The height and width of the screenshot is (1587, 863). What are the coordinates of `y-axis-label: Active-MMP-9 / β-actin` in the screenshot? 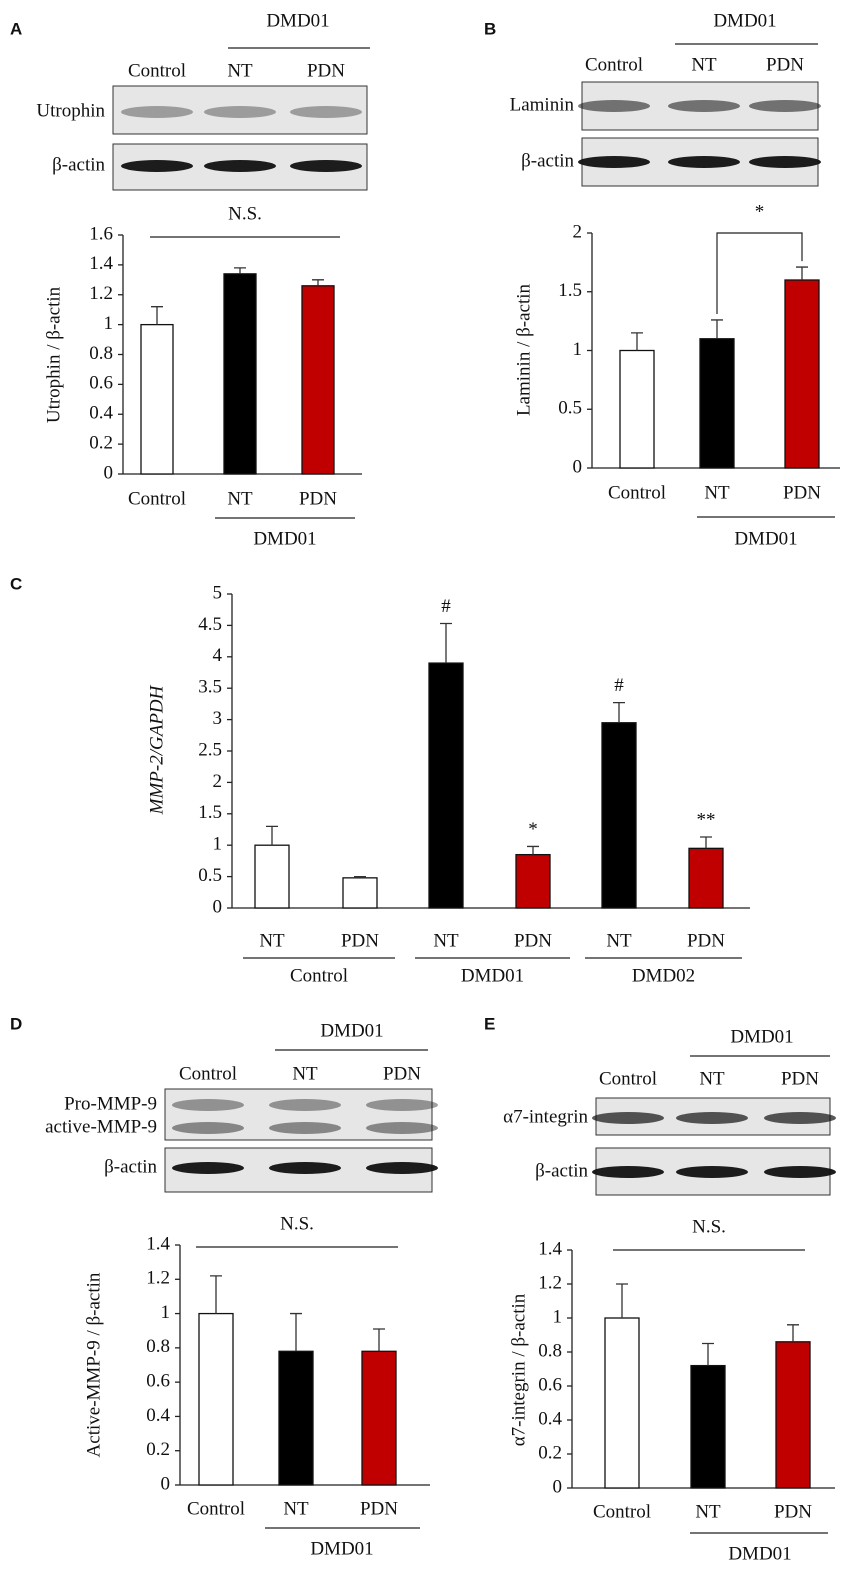 It's located at (93, 1364).